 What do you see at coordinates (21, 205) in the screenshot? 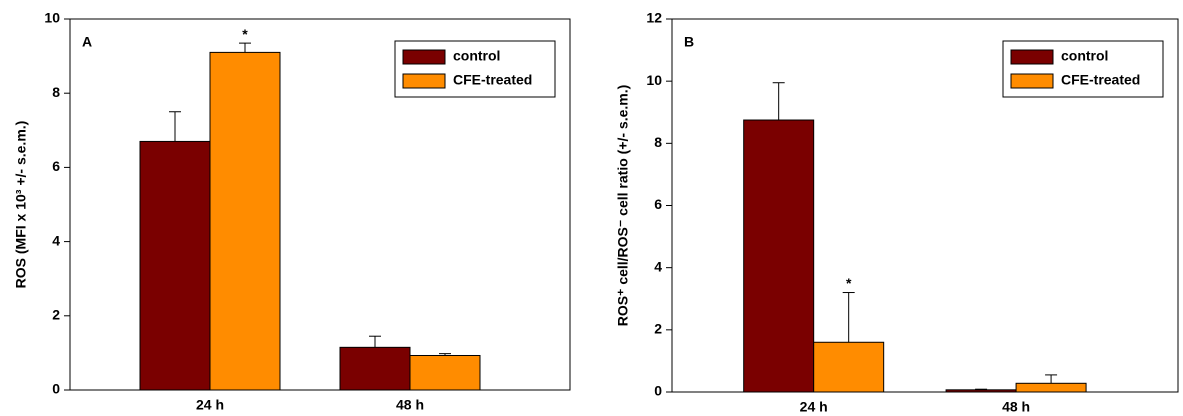
I see `y-axis-label: ROS (MFI x 10³ +/- s.e.m.)` at bounding box center [21, 205].